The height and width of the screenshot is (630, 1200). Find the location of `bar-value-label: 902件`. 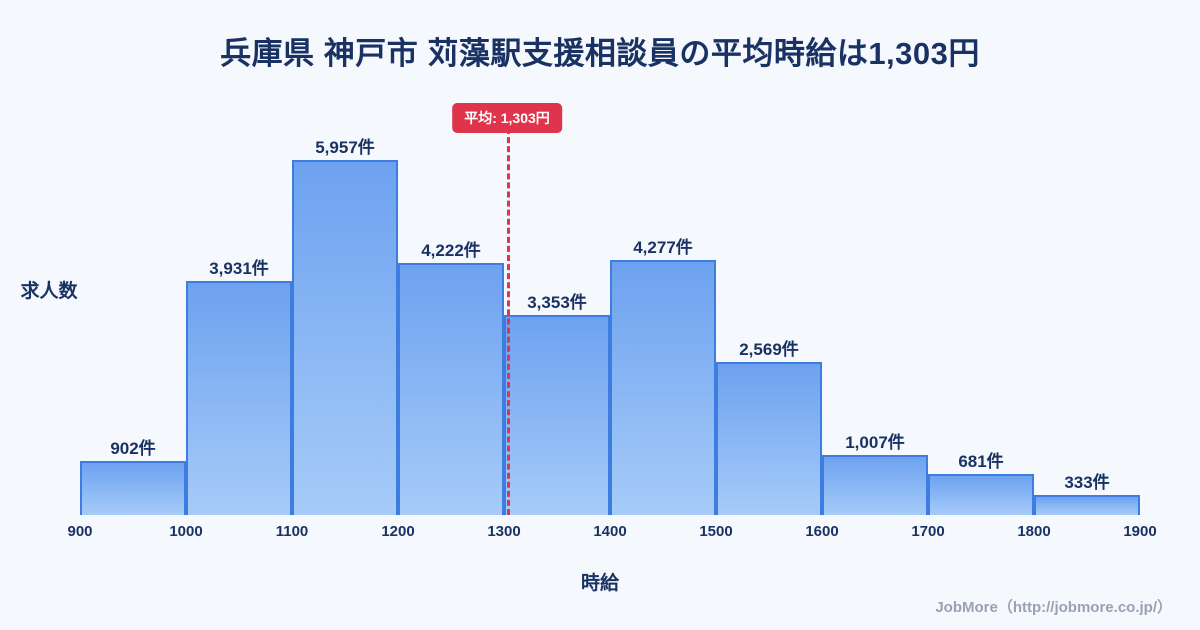

bar-value-label: 902件 is located at coordinates (133, 448).